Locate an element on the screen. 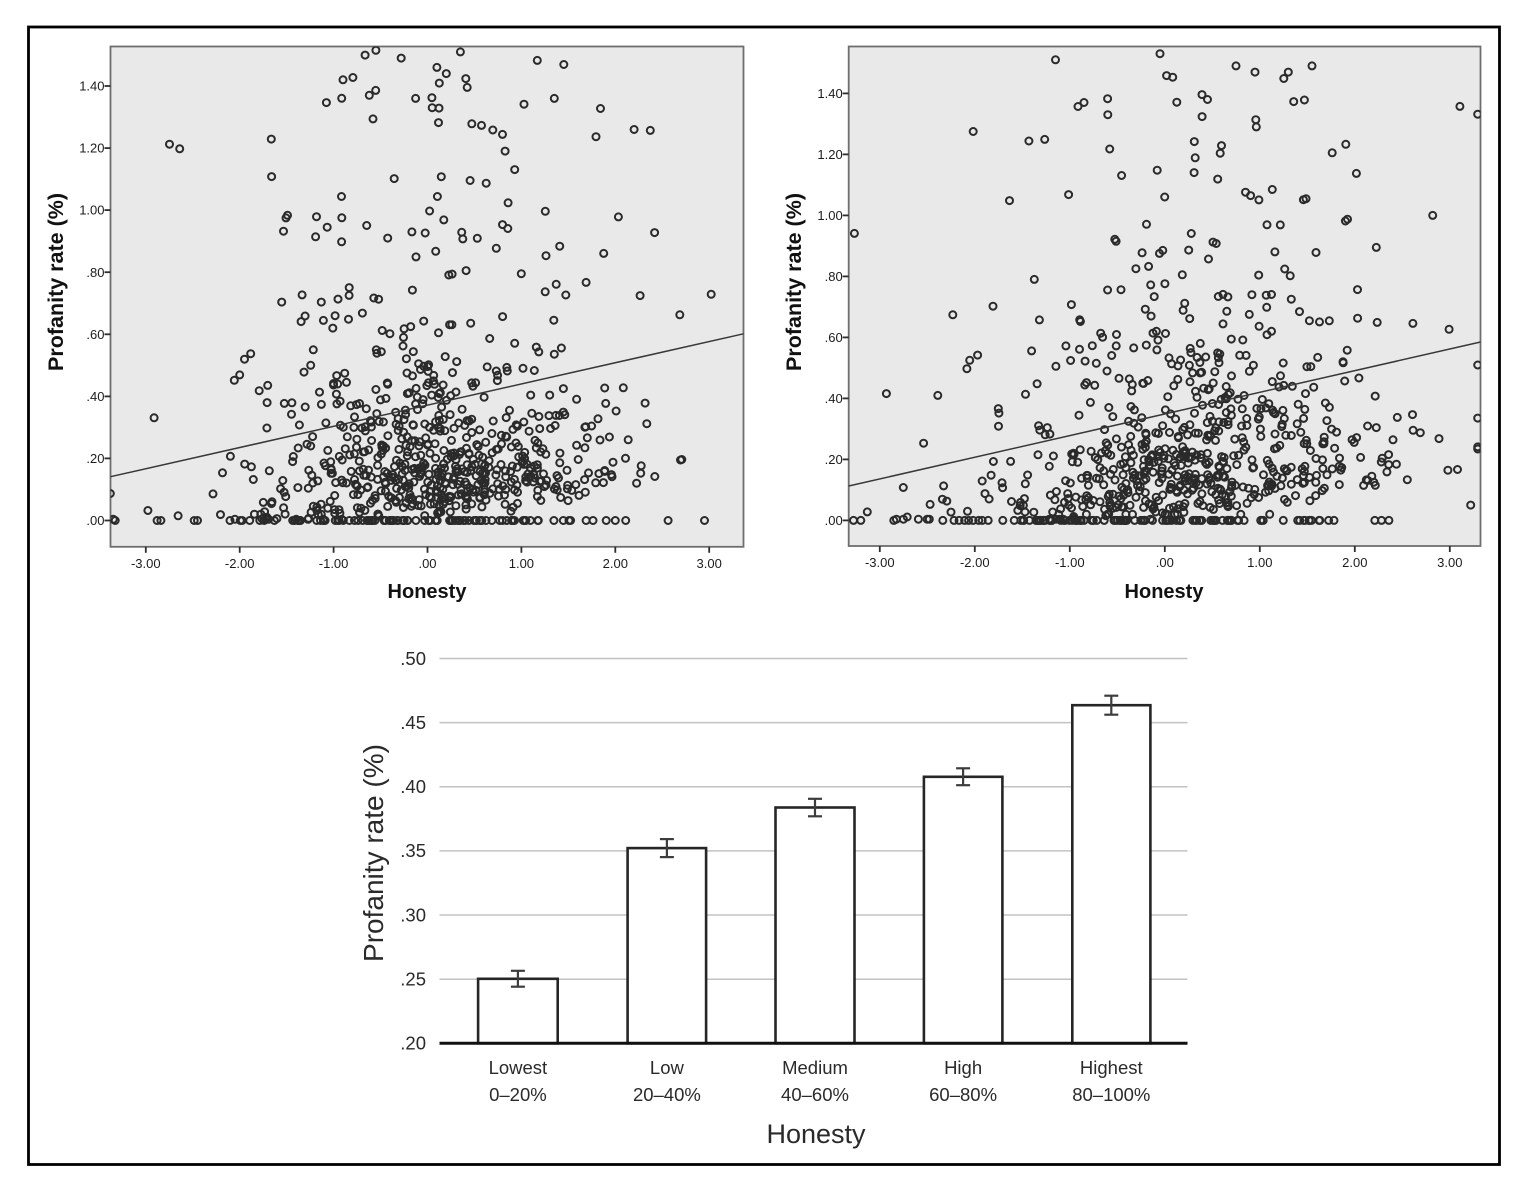 This screenshot has height=1178, width=1520. svg-text: .35 is located at coordinates (413, 850).